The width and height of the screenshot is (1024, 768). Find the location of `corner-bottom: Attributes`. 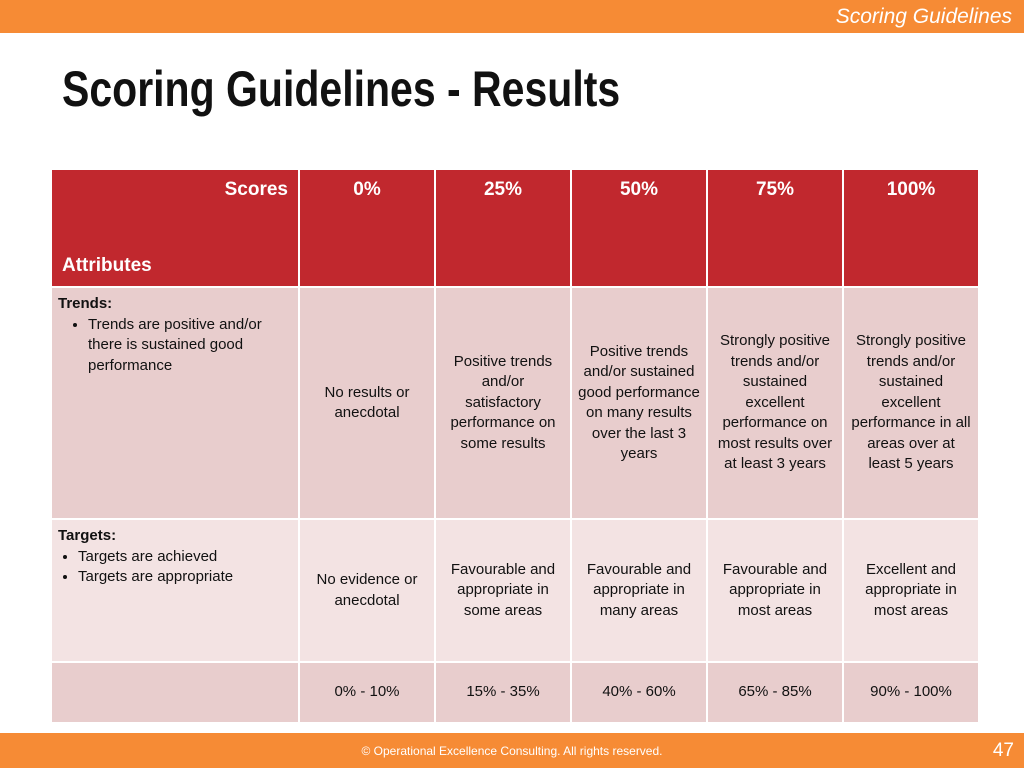

corner-bottom: Attributes is located at coordinates (107, 265).